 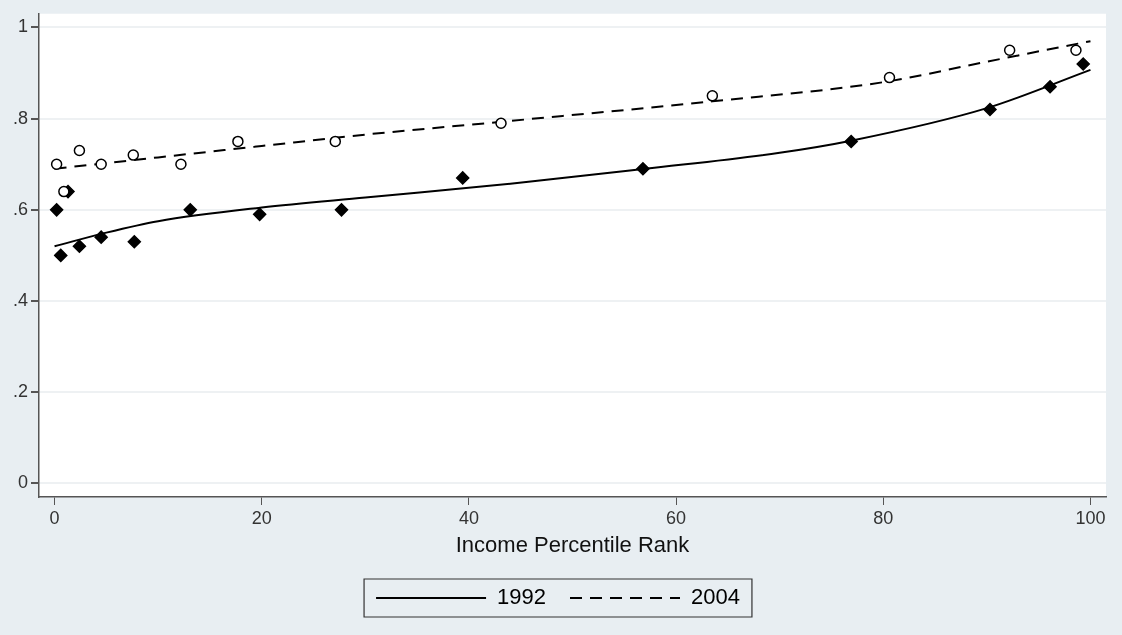 What do you see at coordinates (261, 517) in the screenshot?
I see `x-tick-label: 20` at bounding box center [261, 517].